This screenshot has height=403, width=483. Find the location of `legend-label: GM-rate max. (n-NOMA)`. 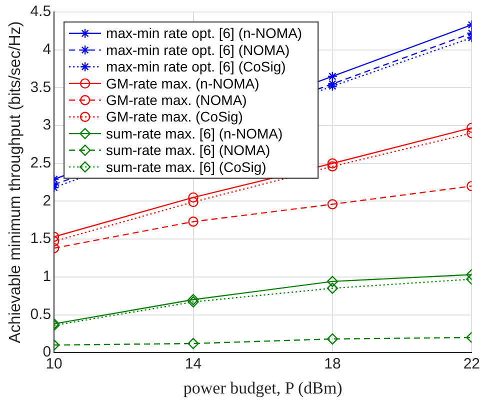

legend-label: GM-rate max. (n-NOMA) is located at coordinates (183, 83).